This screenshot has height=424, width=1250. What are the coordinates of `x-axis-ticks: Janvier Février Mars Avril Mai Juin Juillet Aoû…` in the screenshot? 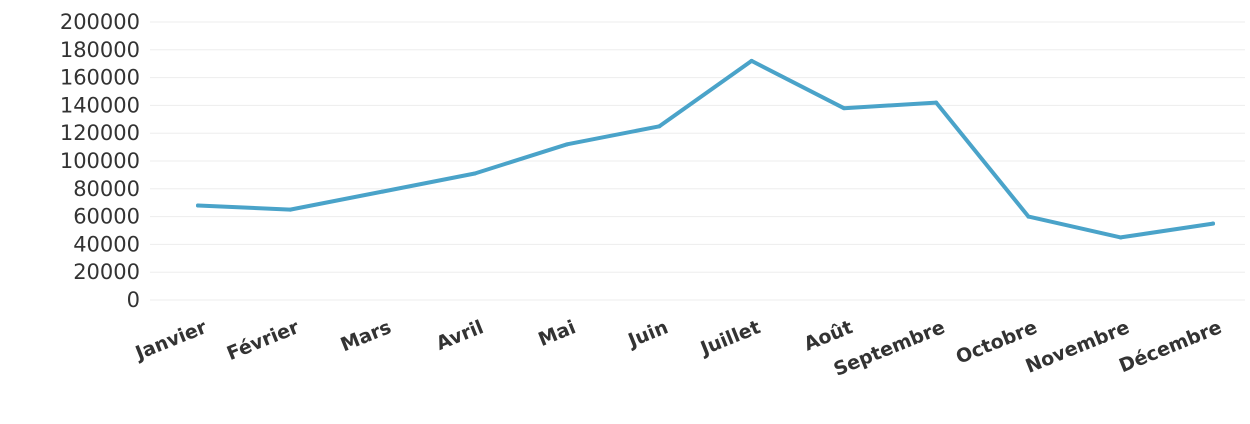 It's located at (678, 348).